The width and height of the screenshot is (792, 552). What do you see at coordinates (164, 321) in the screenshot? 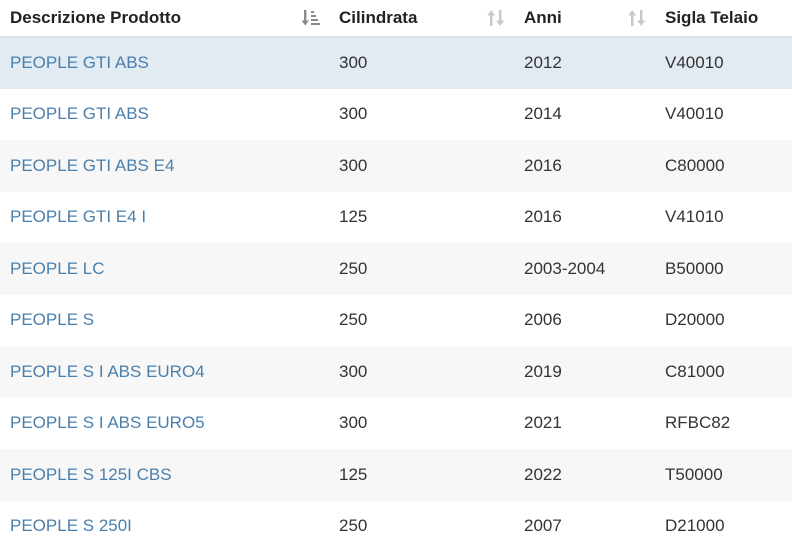
I see `cell-descrizione: PEOPLE S` at bounding box center [164, 321].